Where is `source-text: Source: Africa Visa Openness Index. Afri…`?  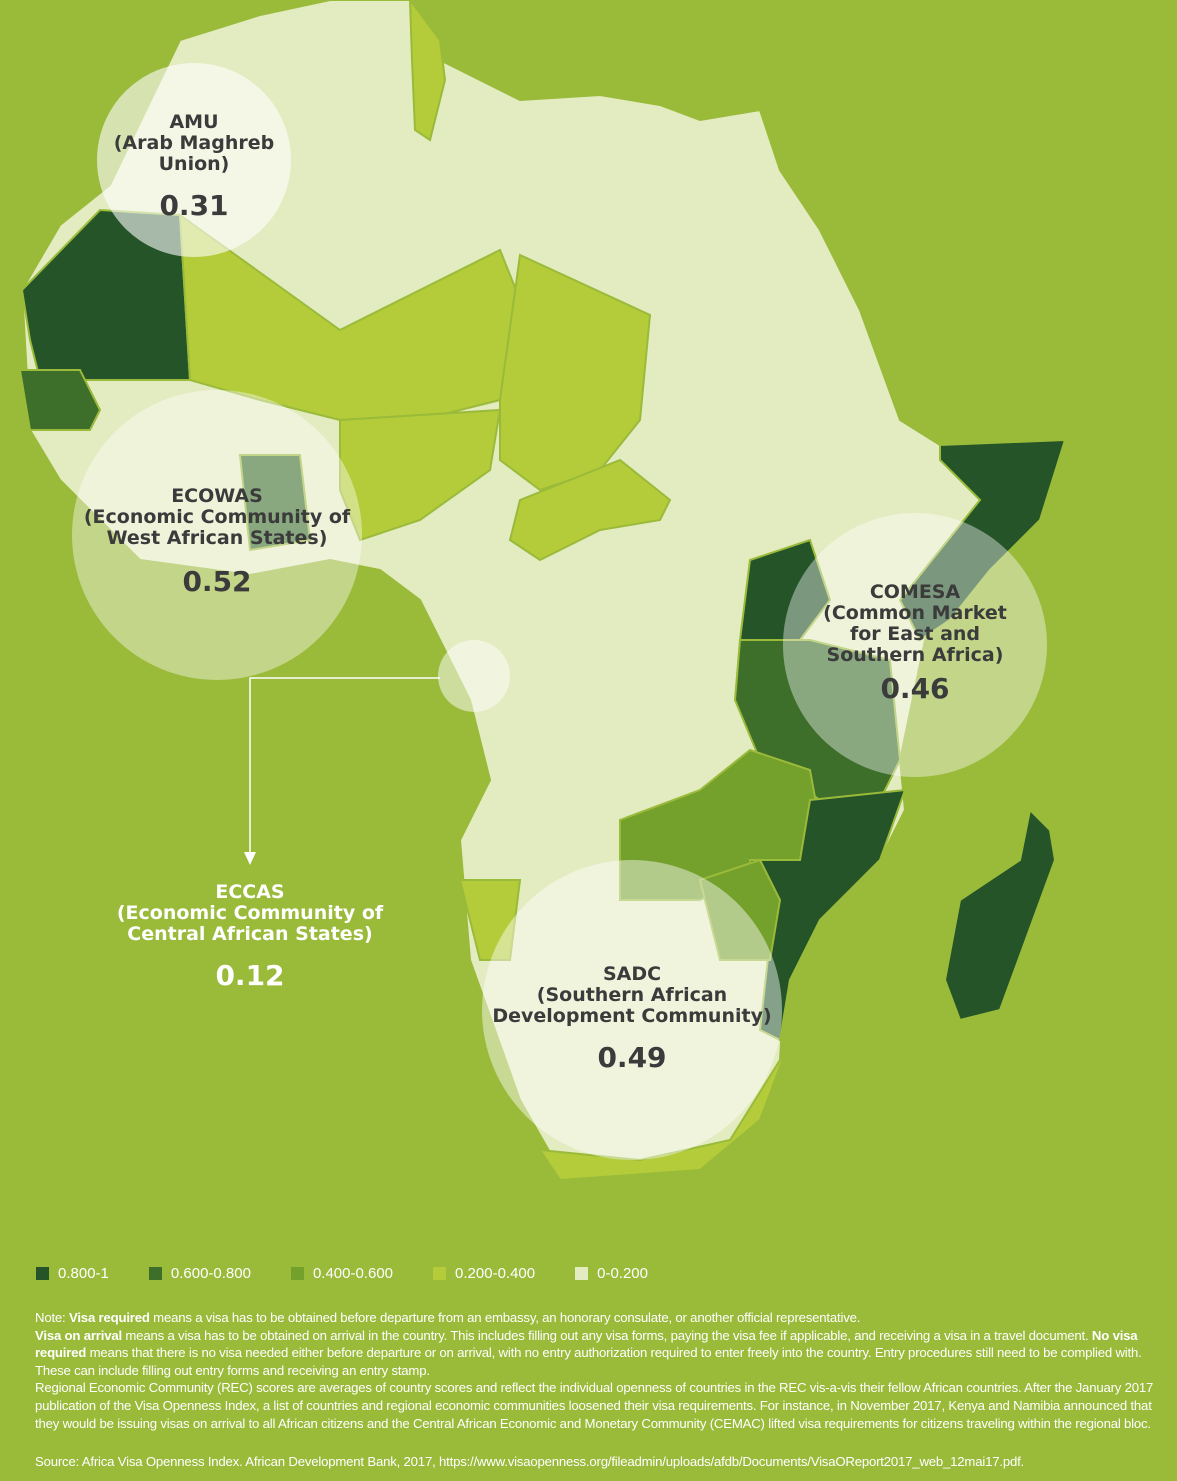 source-text: Source: Africa Visa Openness Index. Afri… is located at coordinates (530, 1461).